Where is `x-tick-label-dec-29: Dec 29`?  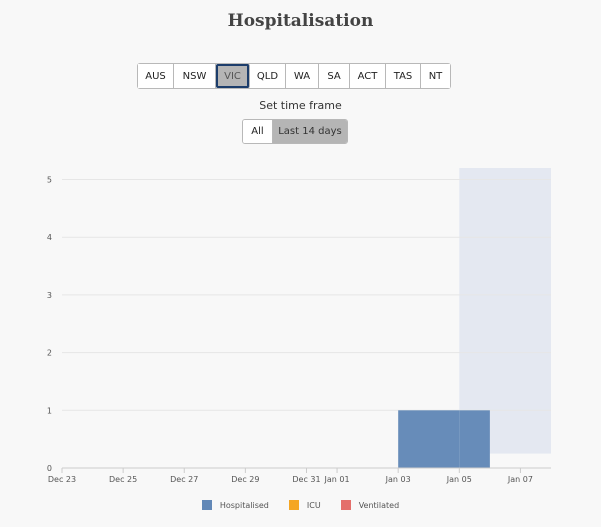 x-tick-label-dec-29: Dec 29 is located at coordinates (245, 479).